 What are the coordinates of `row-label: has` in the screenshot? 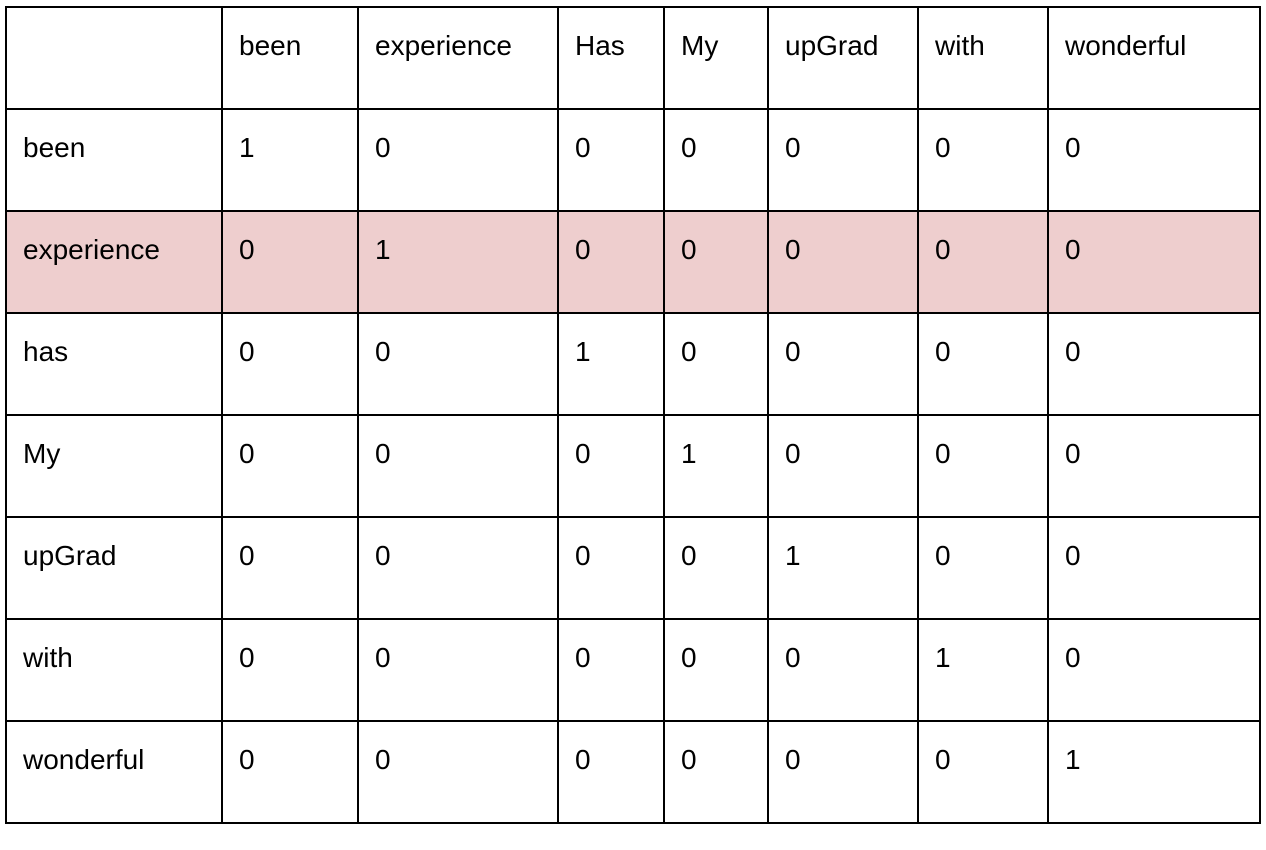 It's located at (114, 364).